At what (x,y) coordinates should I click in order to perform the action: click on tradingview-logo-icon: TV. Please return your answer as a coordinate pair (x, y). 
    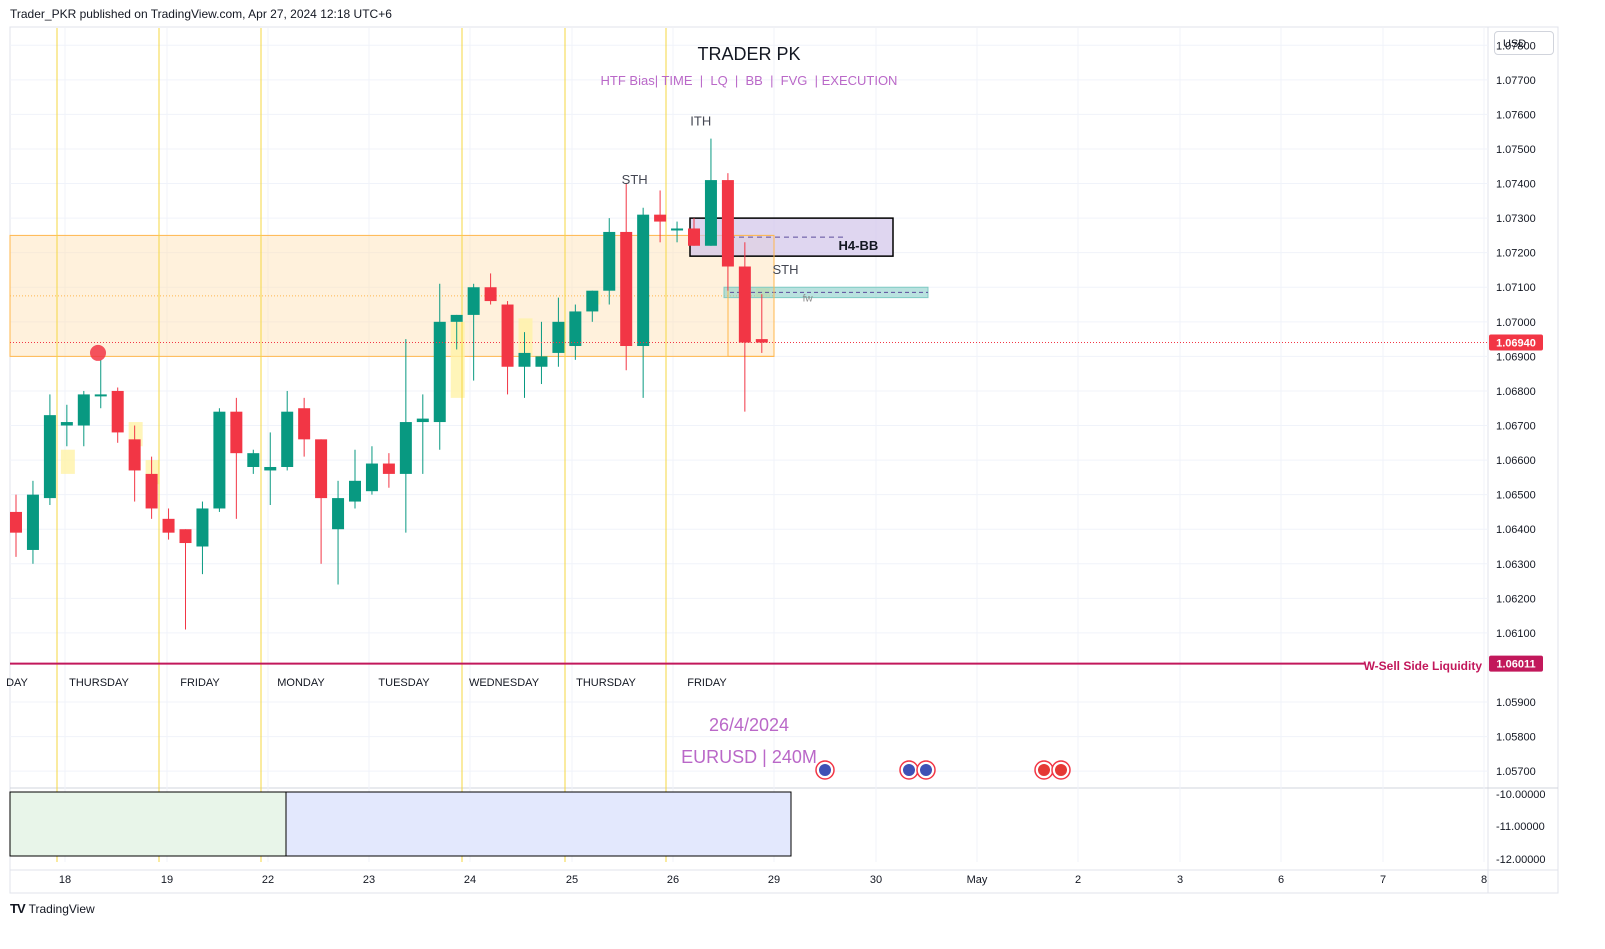
    Looking at the image, I should click on (18, 908).